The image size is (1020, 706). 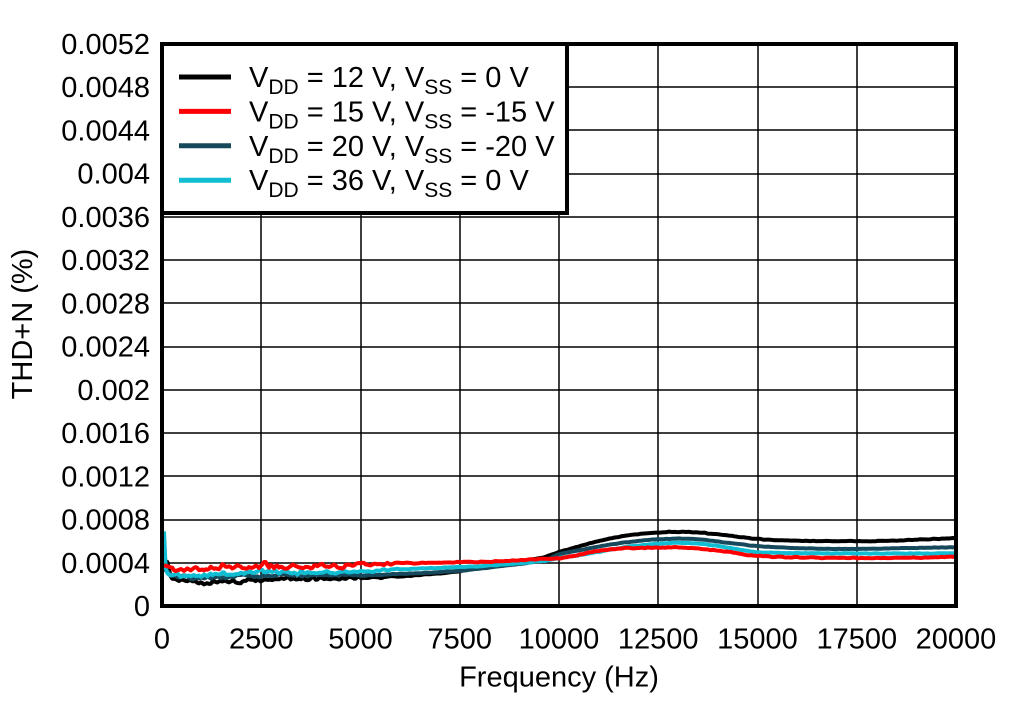 What do you see at coordinates (559, 678) in the screenshot?
I see `svg-text: Frequency (Hz)` at bounding box center [559, 678].